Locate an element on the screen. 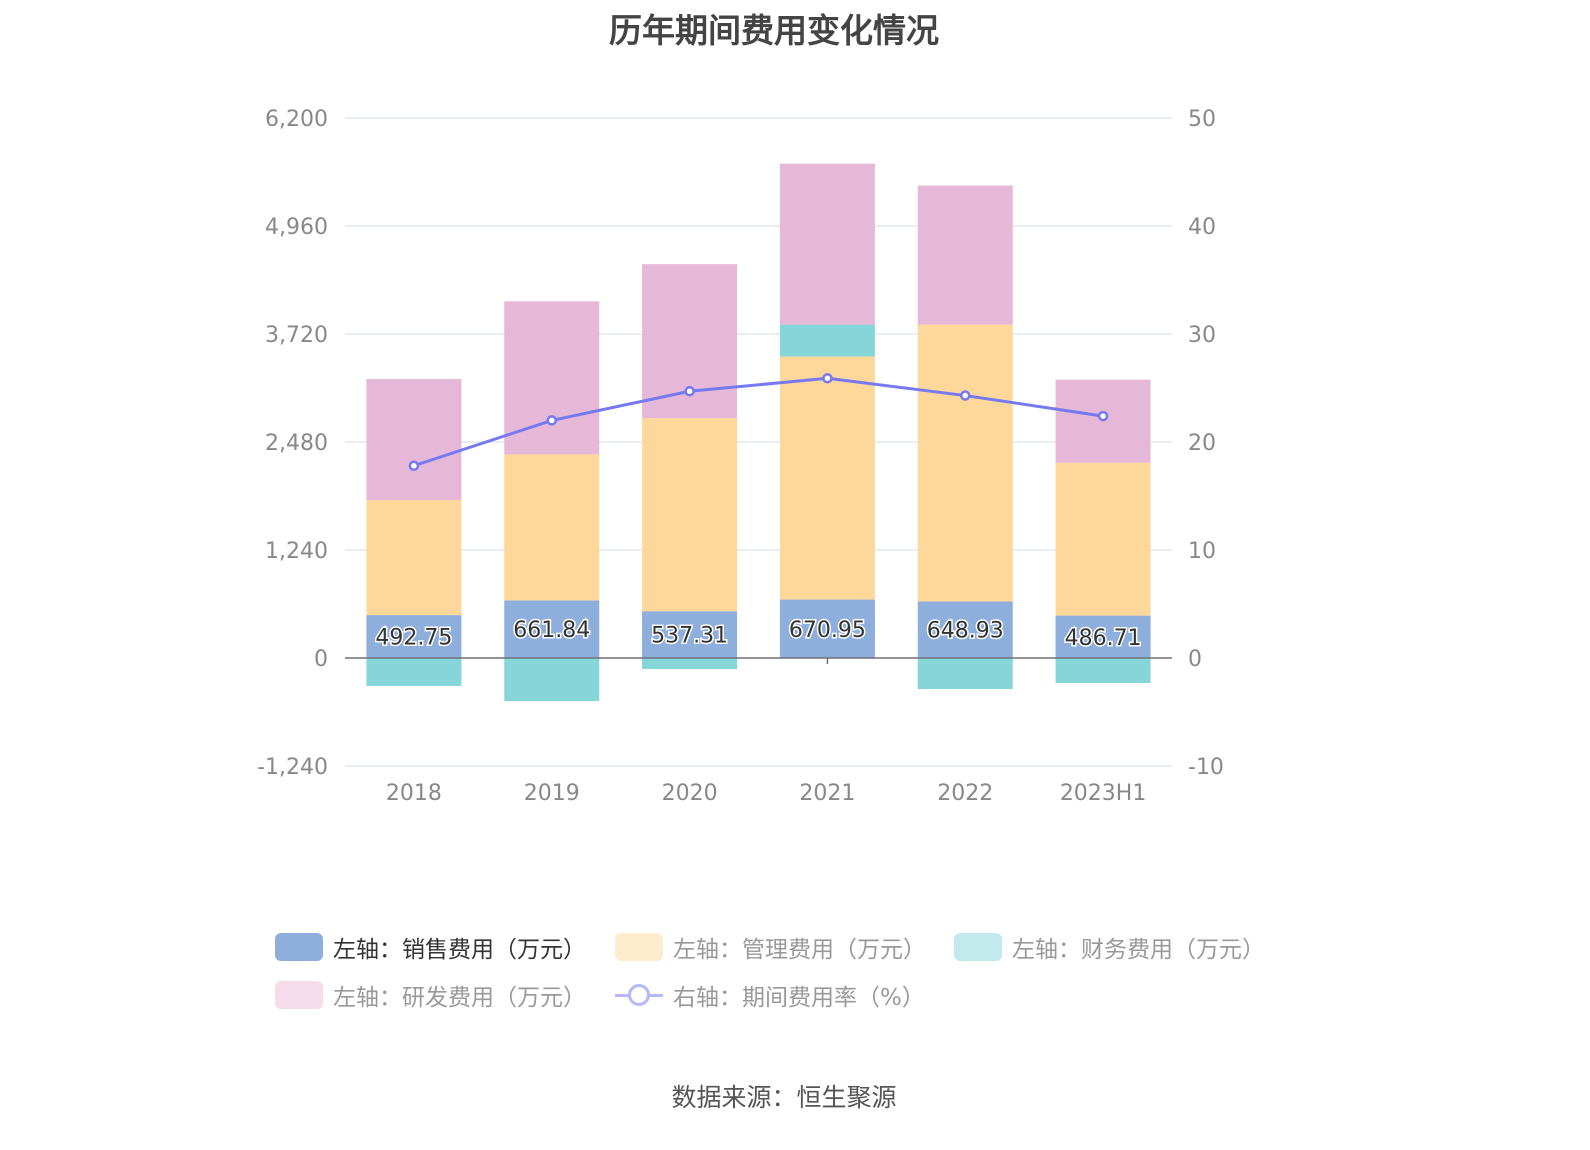 Image resolution: width=1590 pixels, height=1150 pixels. bar-data-label: 537.31 is located at coordinates (689, 636).